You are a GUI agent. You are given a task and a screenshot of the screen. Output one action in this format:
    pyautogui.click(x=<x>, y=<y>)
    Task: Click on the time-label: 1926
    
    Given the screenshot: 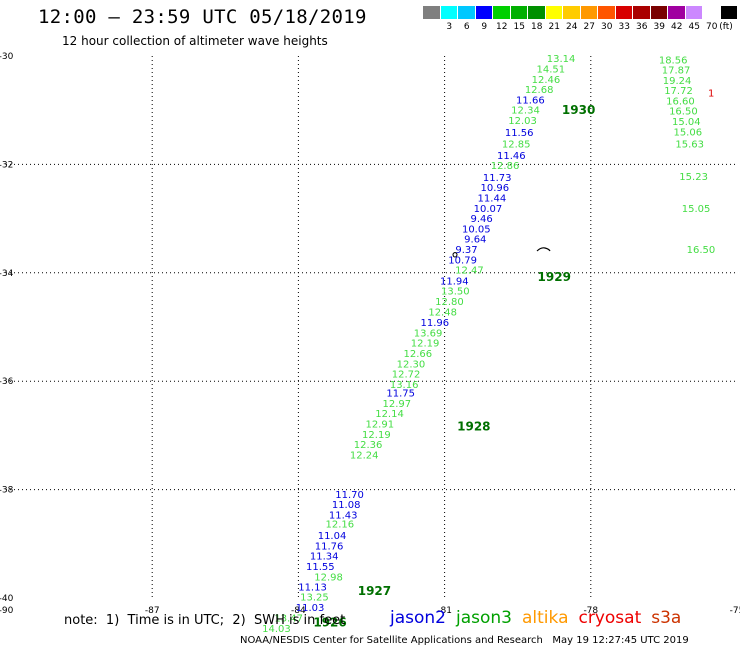 What is the action you would take?
    pyautogui.click(x=329, y=622)
    